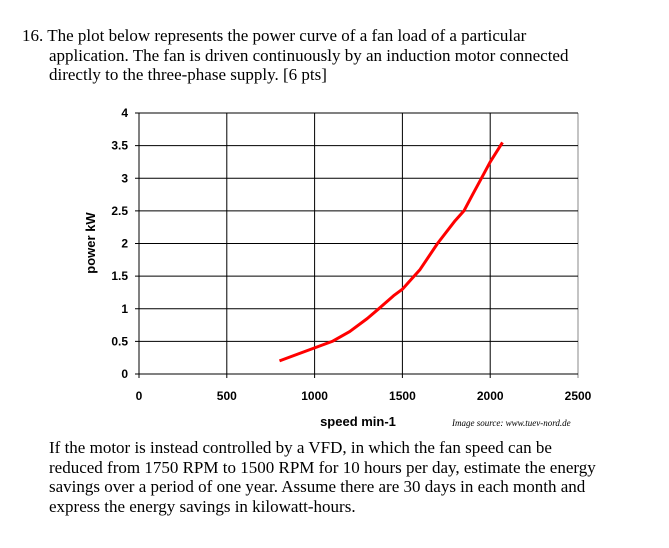  I want to click on question-number: 16., so click(33, 35).